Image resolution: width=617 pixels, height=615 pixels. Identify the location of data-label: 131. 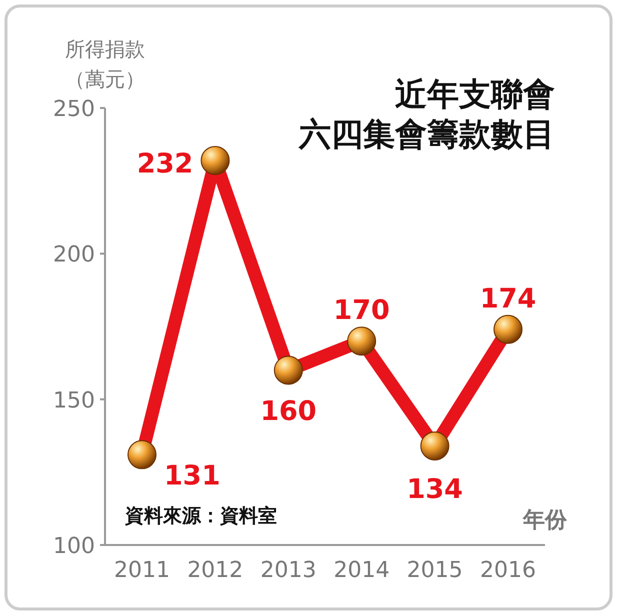
(192, 476).